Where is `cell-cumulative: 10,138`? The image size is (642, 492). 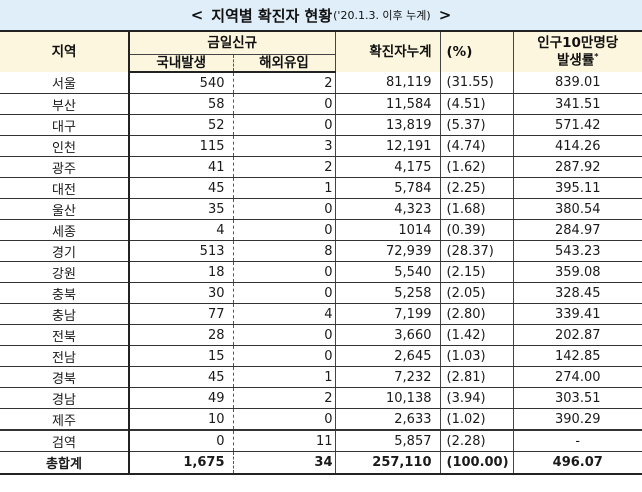 cell-cumulative: 10,138 is located at coordinates (388, 398).